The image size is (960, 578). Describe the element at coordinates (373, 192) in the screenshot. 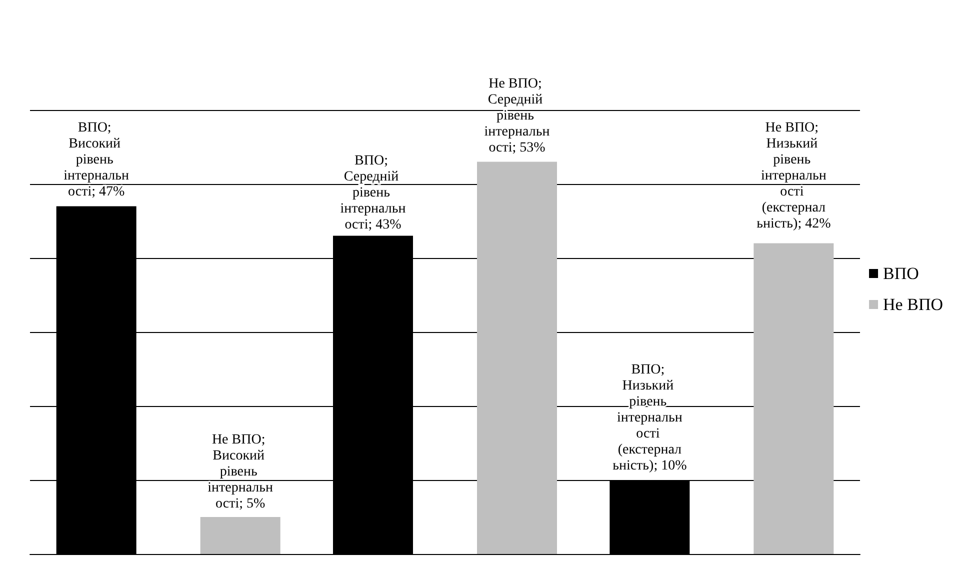

I see `data-label: ВПО; Середній рівень інтернальності; 43%` at that location.